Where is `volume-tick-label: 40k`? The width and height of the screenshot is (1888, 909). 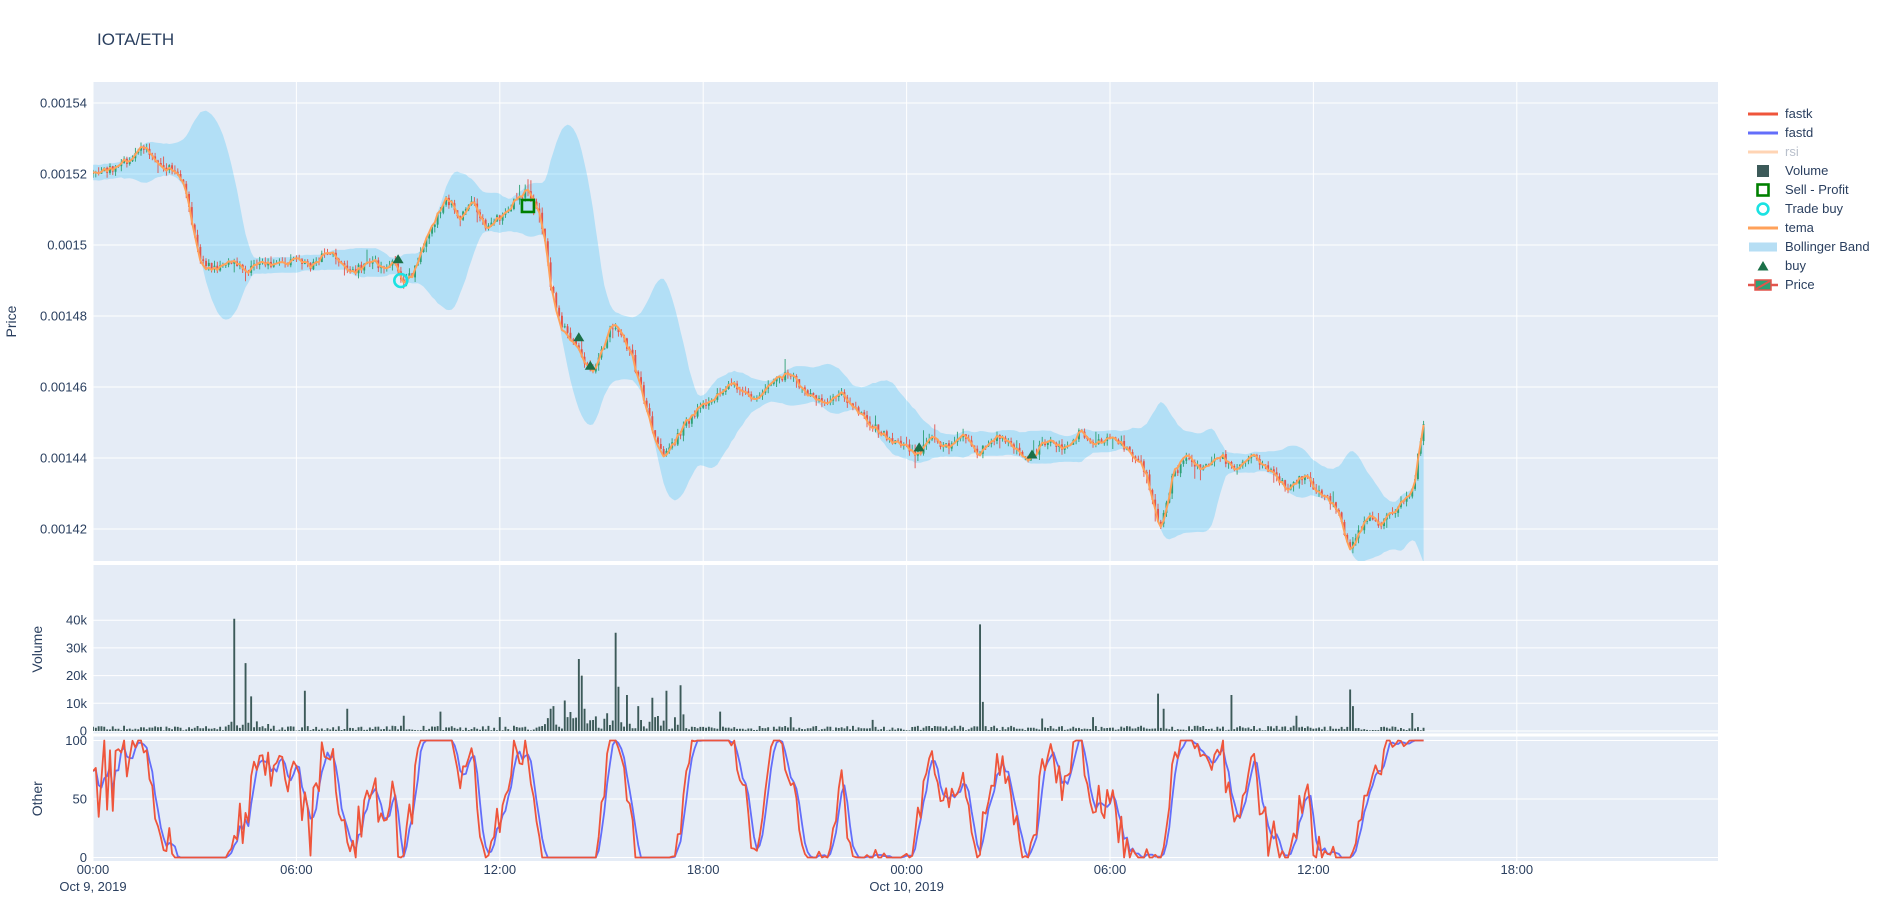
volume-tick-label: 40k is located at coordinates (76, 620).